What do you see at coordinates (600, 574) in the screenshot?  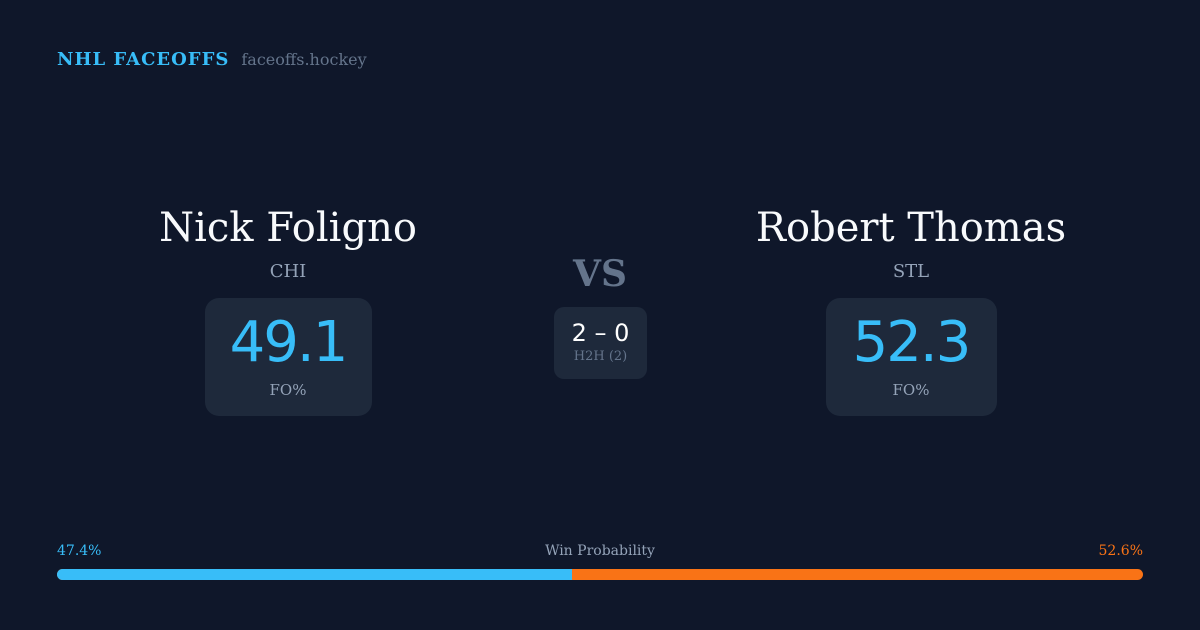 I see `win-prob-bar` at bounding box center [600, 574].